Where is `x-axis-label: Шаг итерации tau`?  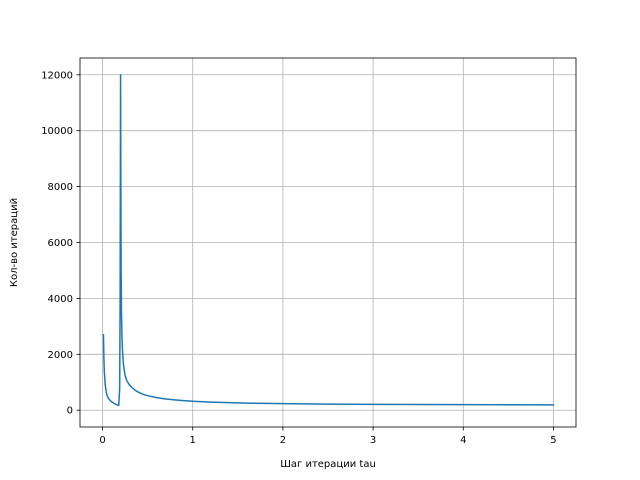
x-axis-label: Шаг итерации tau is located at coordinates (328, 464).